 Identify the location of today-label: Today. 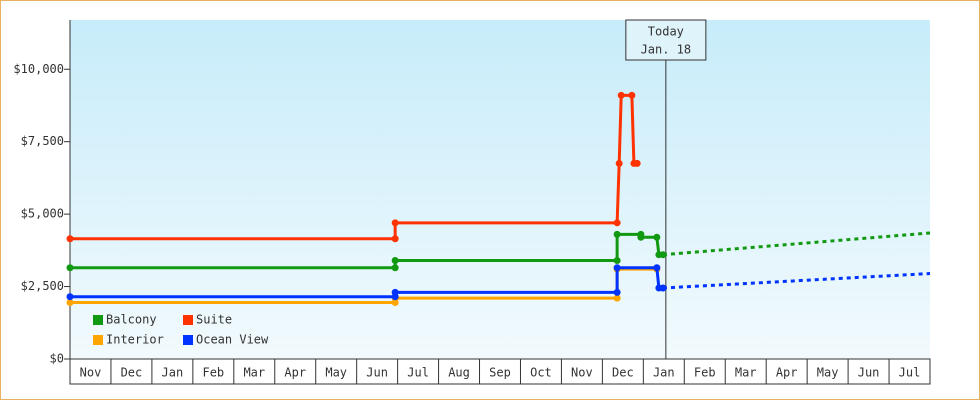
(666, 32).